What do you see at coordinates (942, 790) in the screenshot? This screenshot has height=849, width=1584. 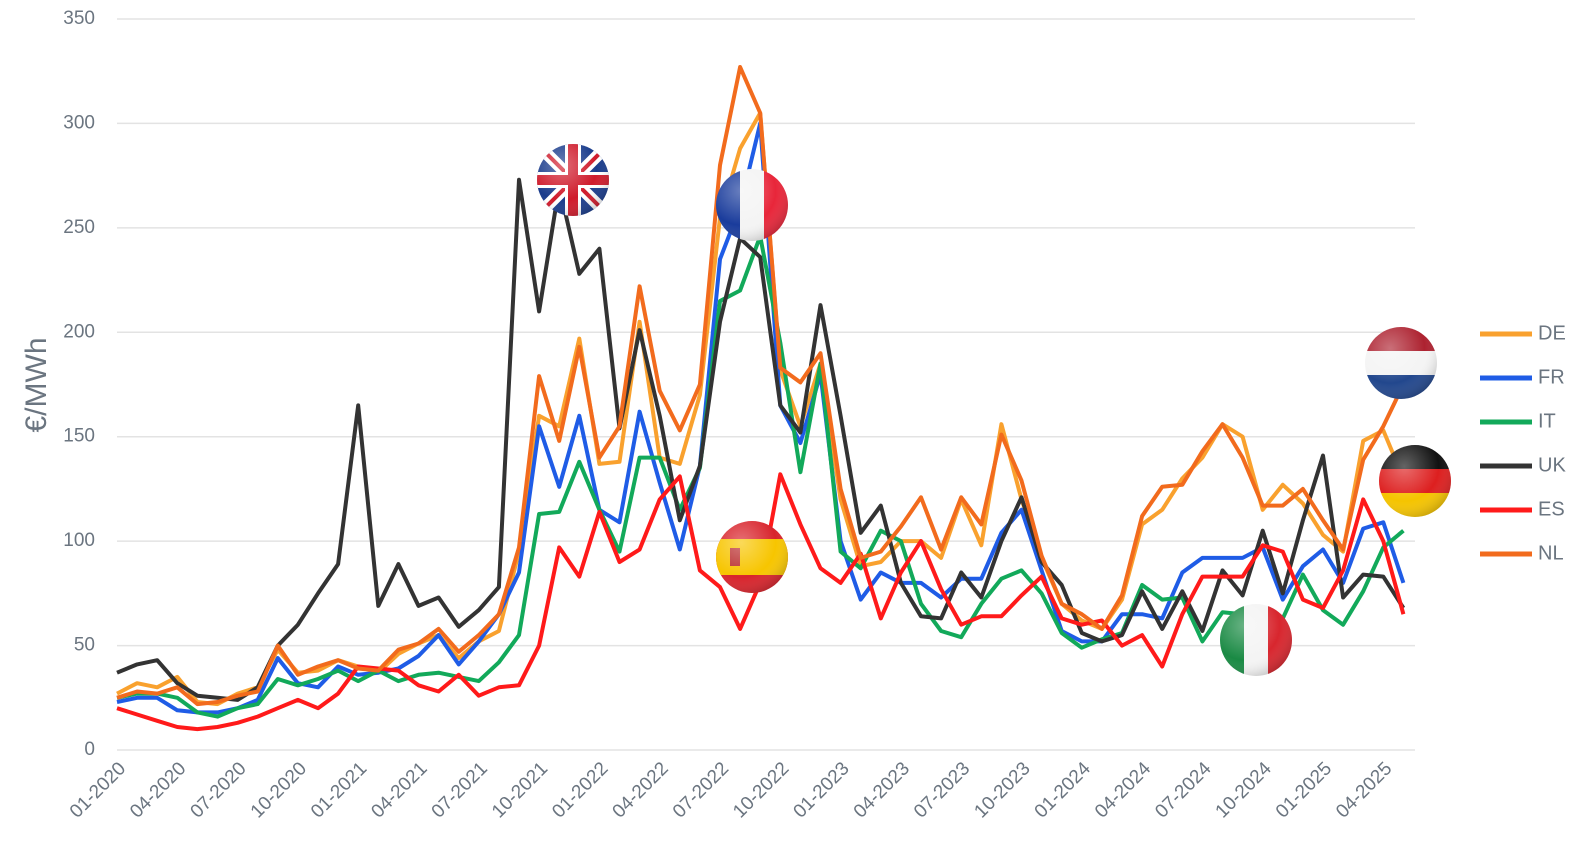 I see `x-tick-label: 07-2023` at bounding box center [942, 790].